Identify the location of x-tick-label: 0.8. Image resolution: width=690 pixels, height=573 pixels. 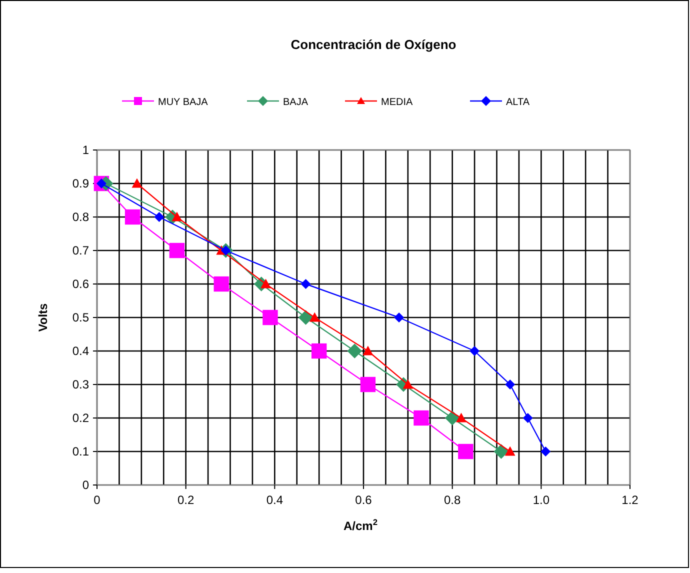
(452, 500).